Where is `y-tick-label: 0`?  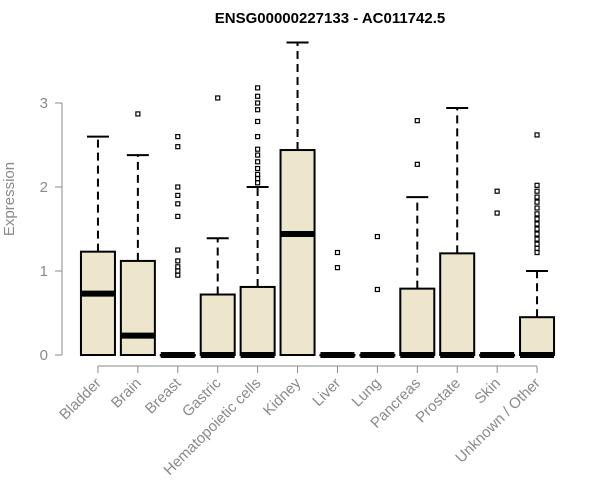
y-tick-label: 0 is located at coordinates (44, 355).